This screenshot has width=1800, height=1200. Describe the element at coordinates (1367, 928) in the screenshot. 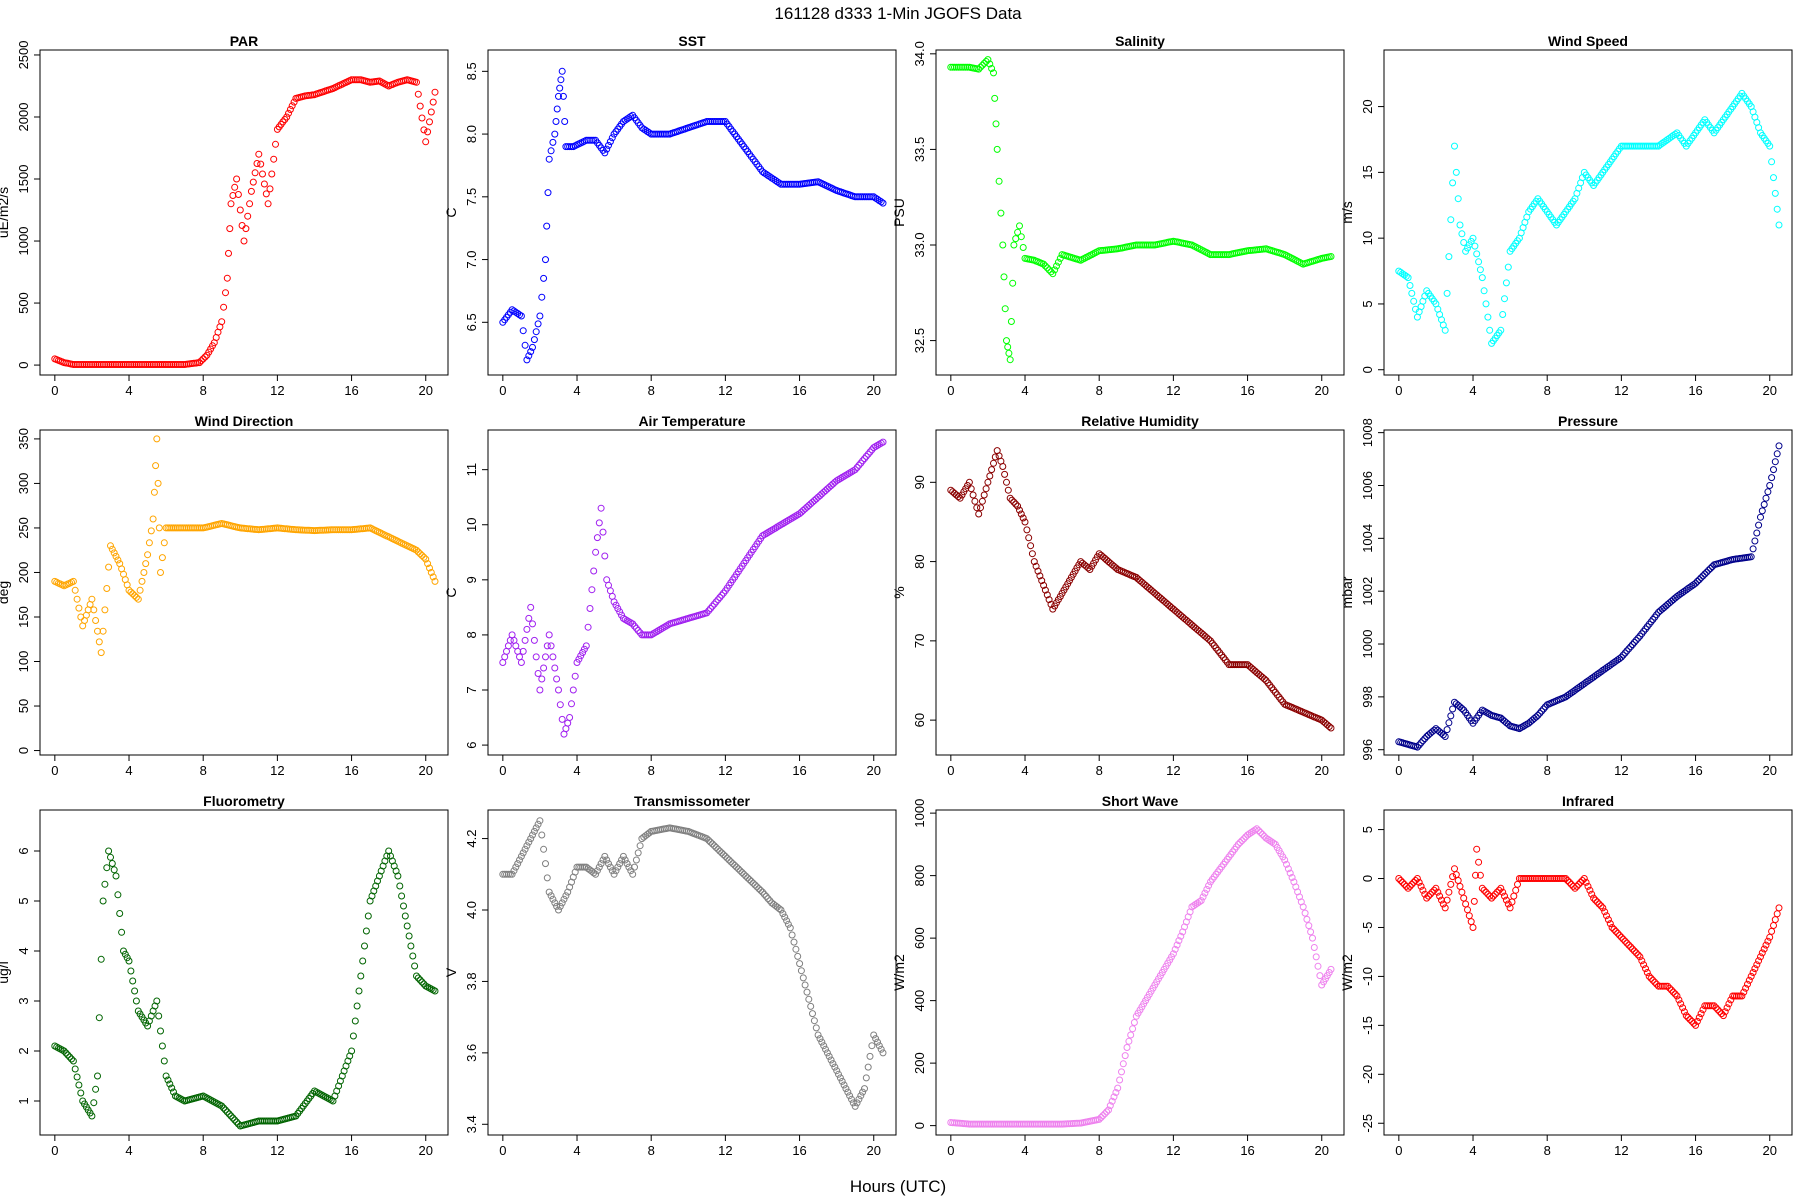

I see `y-tick-label: -5` at that location.